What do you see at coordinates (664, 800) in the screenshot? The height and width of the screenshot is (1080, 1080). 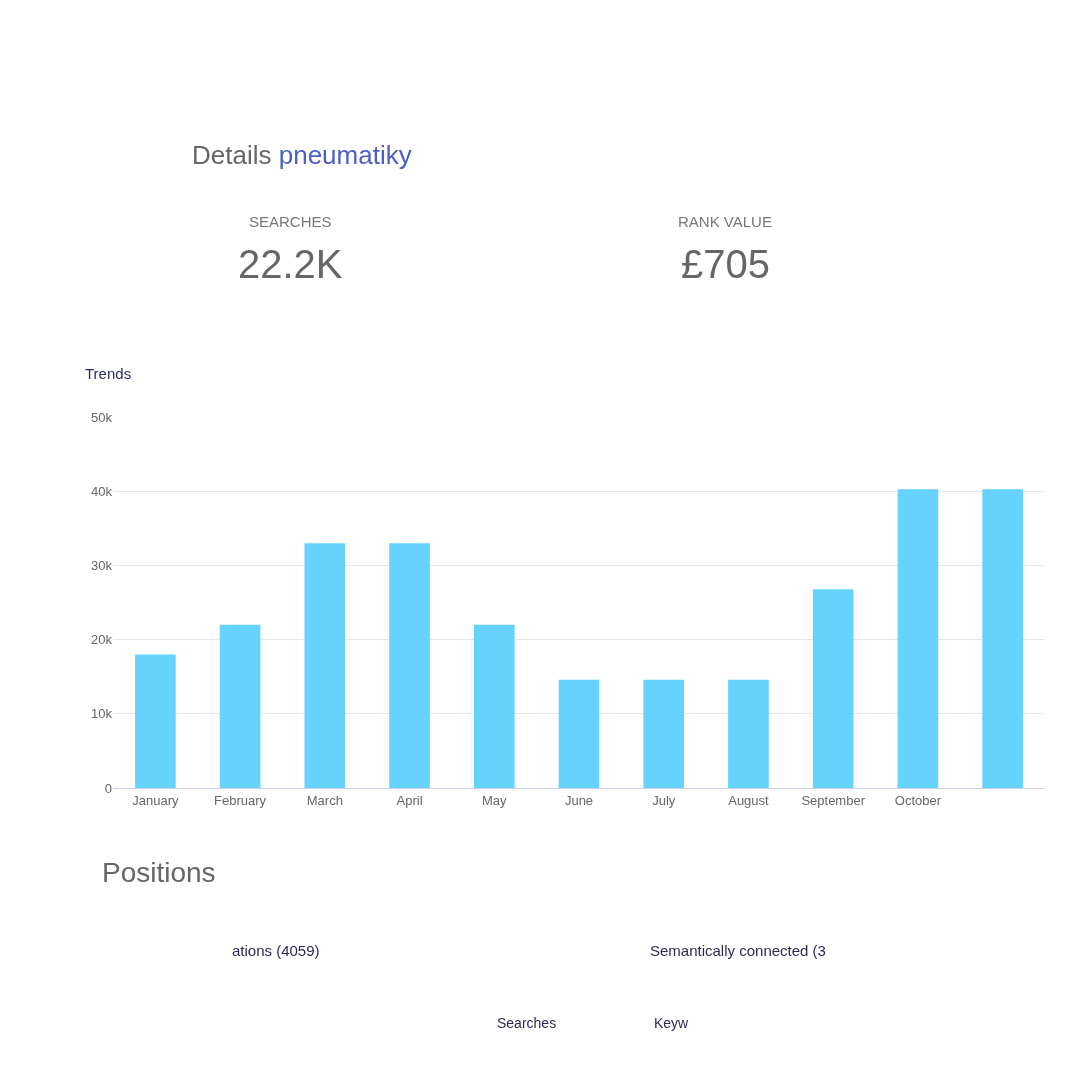 I see `x-tick-label: July` at bounding box center [664, 800].